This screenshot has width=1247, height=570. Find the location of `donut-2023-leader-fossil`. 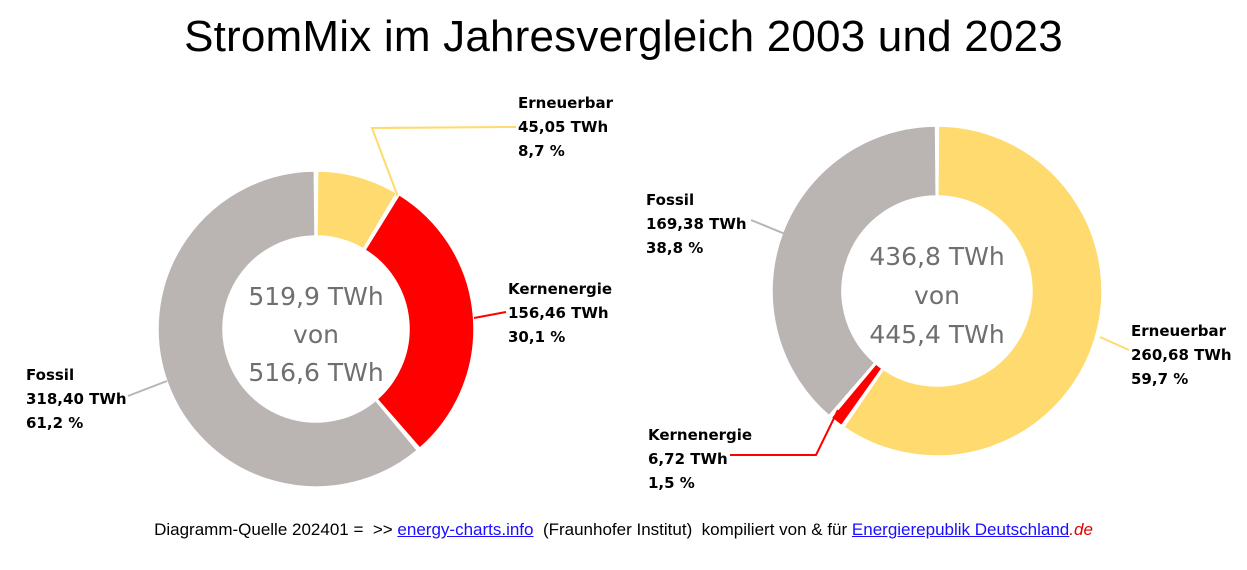

donut-2023-leader-fossil is located at coordinates (770, 228).